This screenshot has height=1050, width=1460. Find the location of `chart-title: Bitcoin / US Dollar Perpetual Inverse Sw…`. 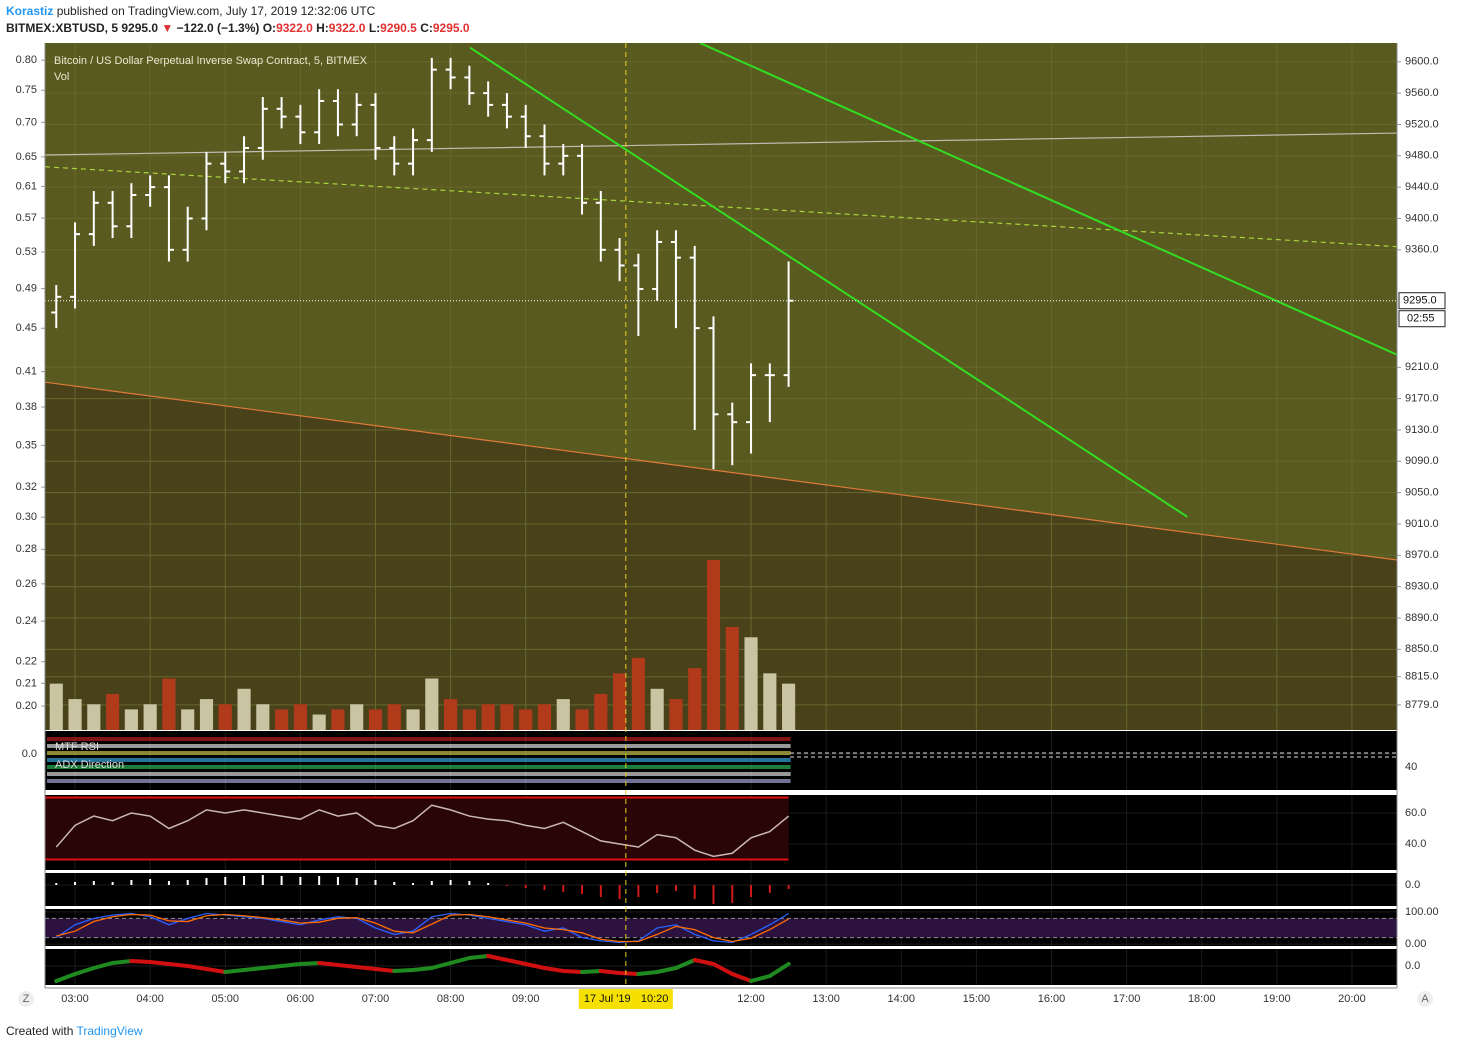

chart-title: Bitcoin / US Dollar Perpetual Inverse Sw… is located at coordinates (211, 61).